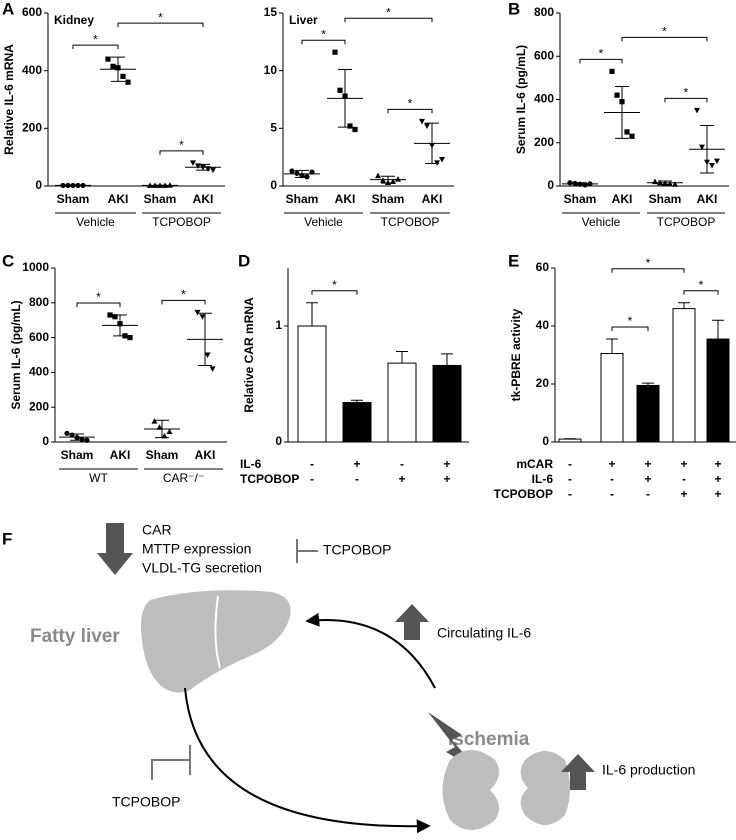  What do you see at coordinates (7, 538) in the screenshot?
I see `panel-label: F` at bounding box center [7, 538].